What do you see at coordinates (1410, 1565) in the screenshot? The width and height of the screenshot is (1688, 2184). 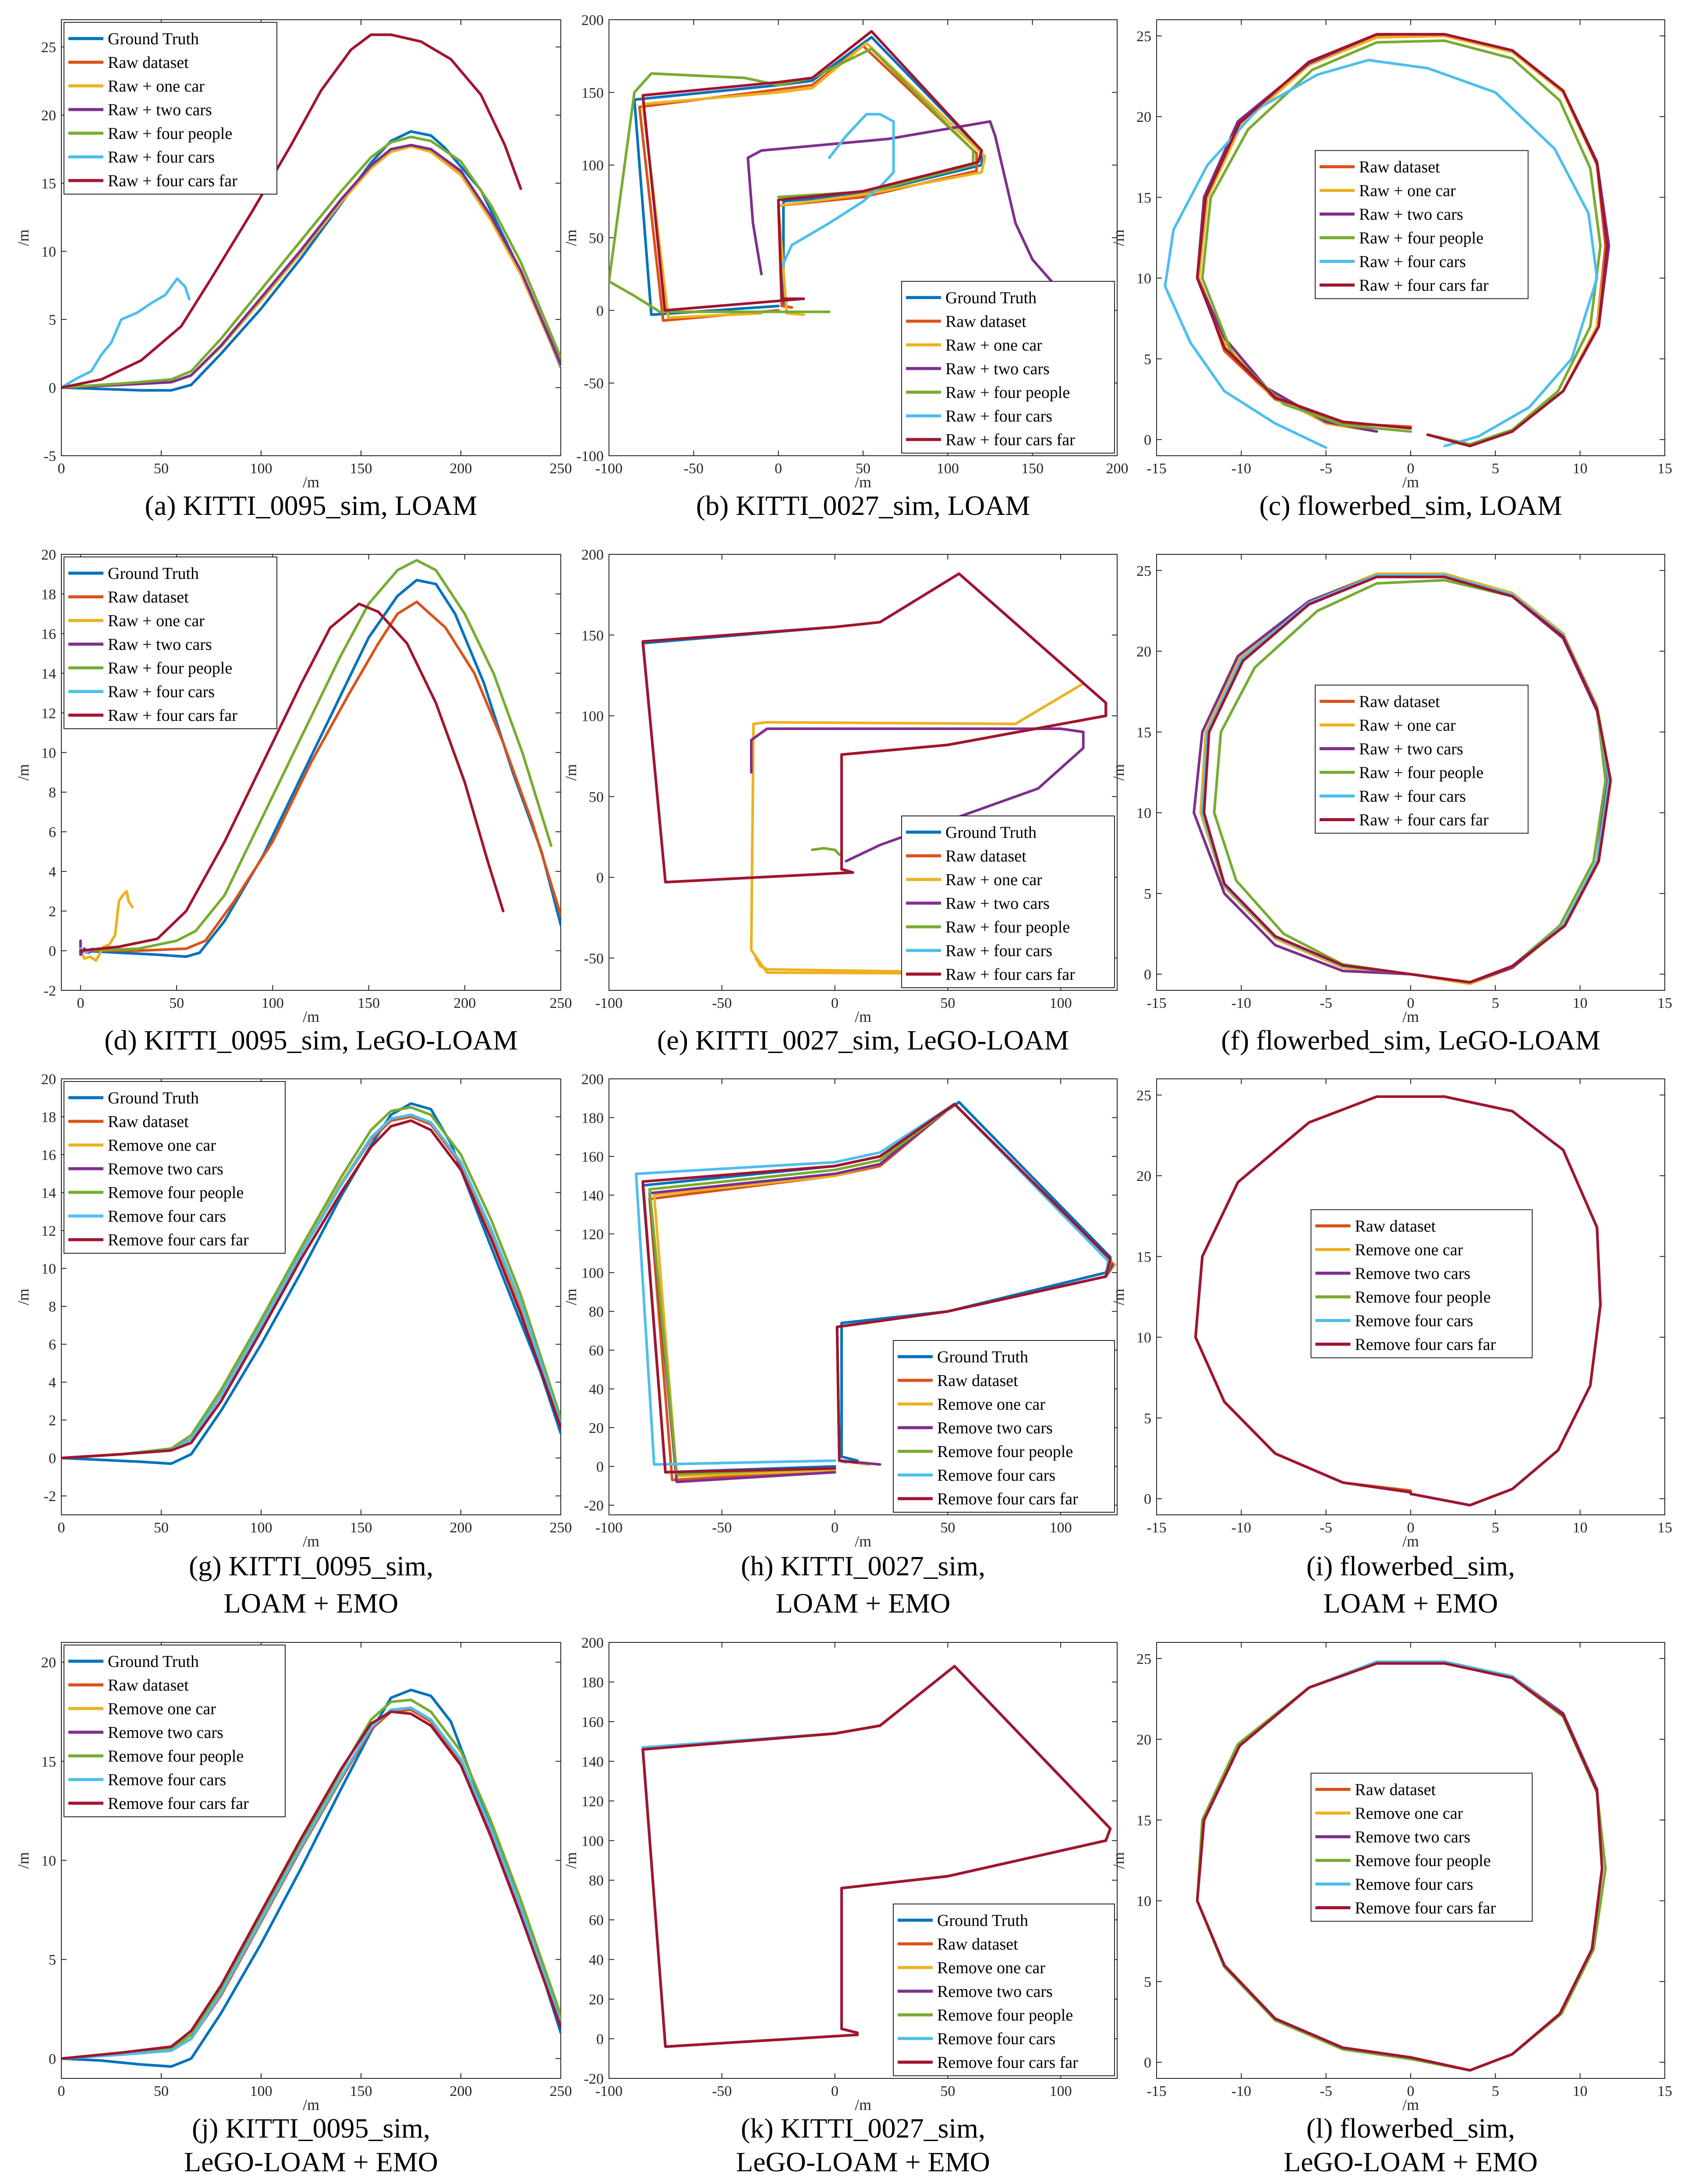 I see `chart-caption: (i) flowerbed_sim,` at bounding box center [1410, 1565].